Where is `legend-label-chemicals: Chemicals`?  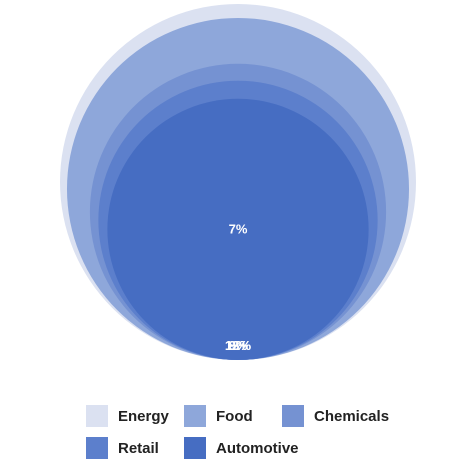 legend-label-chemicals: Chemicals is located at coordinates (352, 416).